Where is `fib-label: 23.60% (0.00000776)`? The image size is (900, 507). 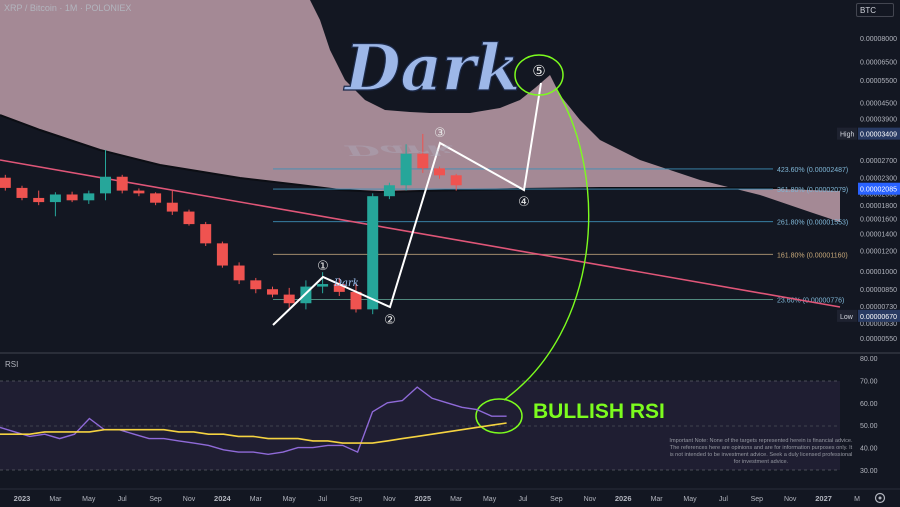
fib-label: 23.60% (0.00000776) is located at coordinates (810, 300).